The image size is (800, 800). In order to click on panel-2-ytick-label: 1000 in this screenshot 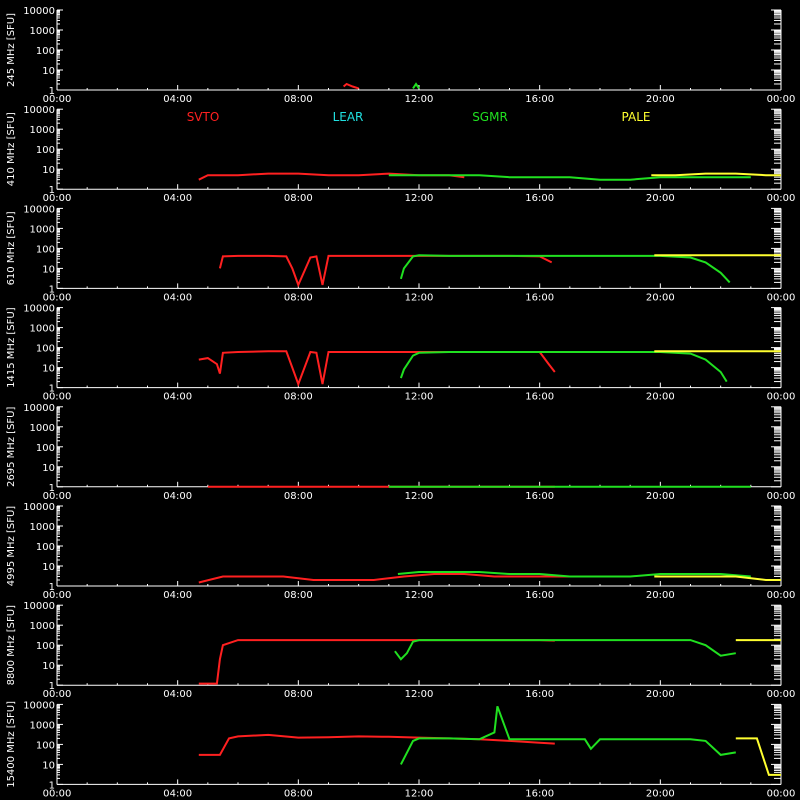, I will do `click(42, 229)`.